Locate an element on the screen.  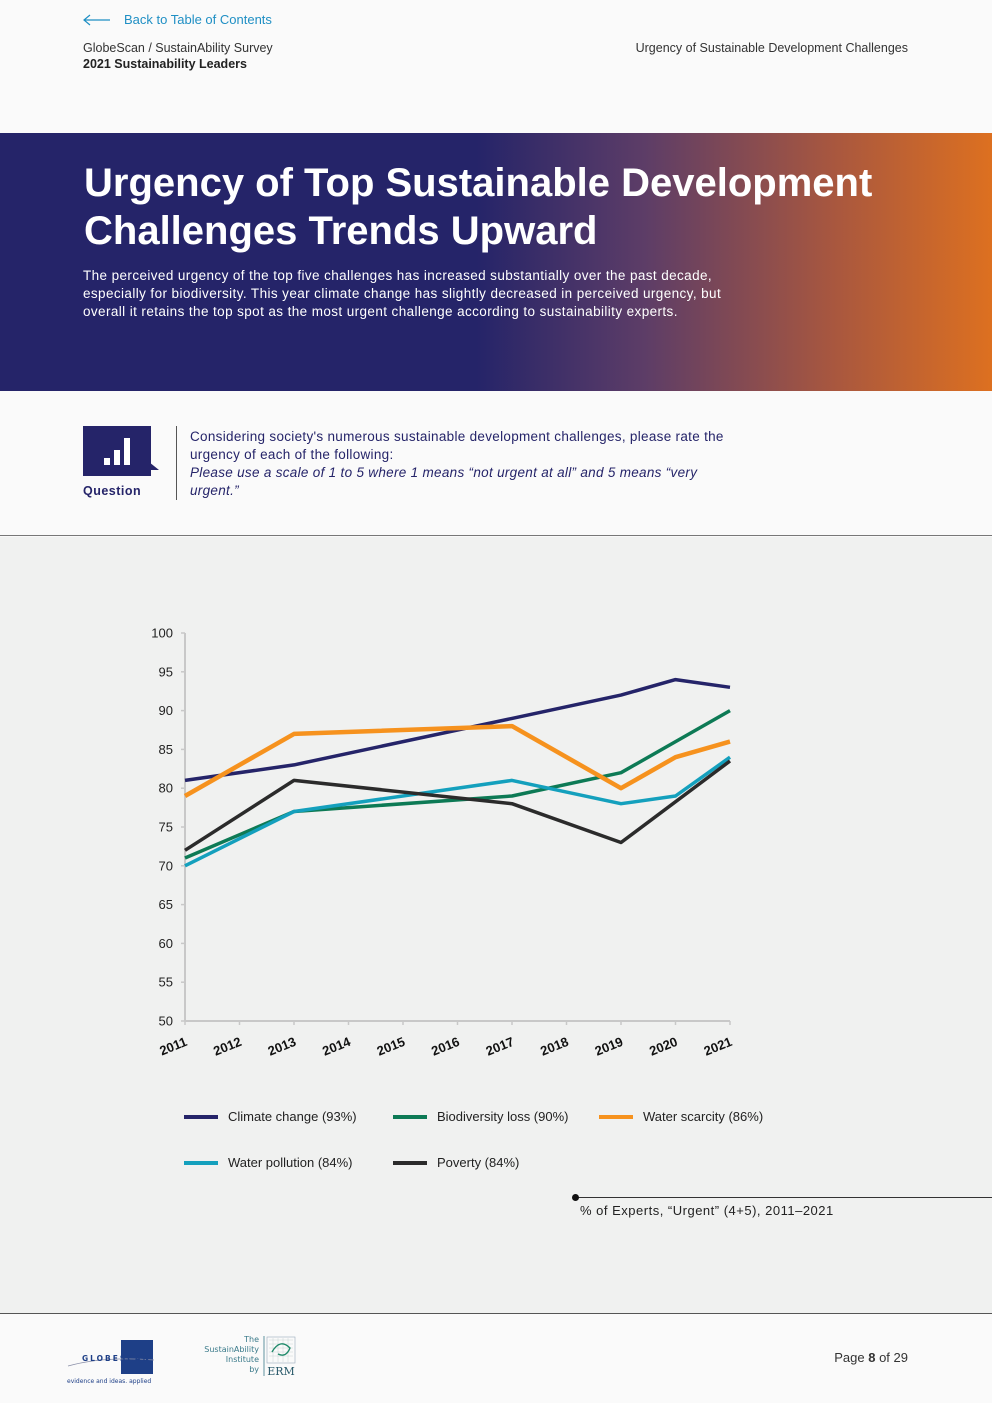
globescan-logo: GLOBESCAN evidence and ideas. applied is located at coordinates (111, 1362).